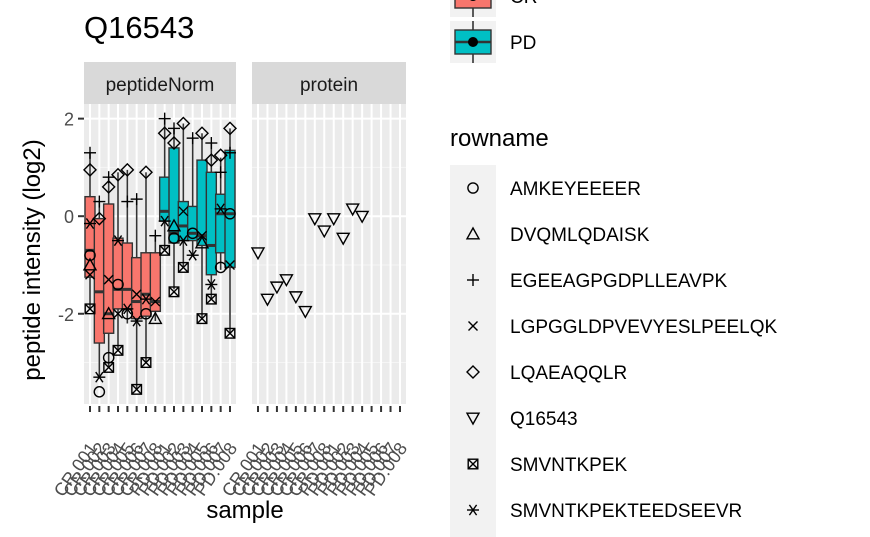  Describe the element at coordinates (160, 85) in the screenshot. I see `facet-strip-label: peptideNorm` at that location.